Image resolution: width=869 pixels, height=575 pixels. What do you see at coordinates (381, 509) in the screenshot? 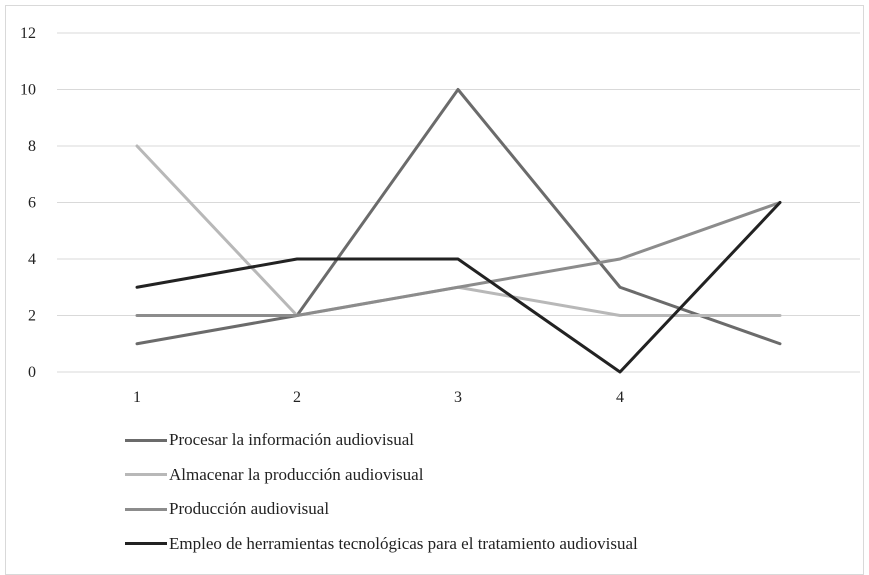
I see `legend-item: Producción audiovisual` at bounding box center [381, 509].